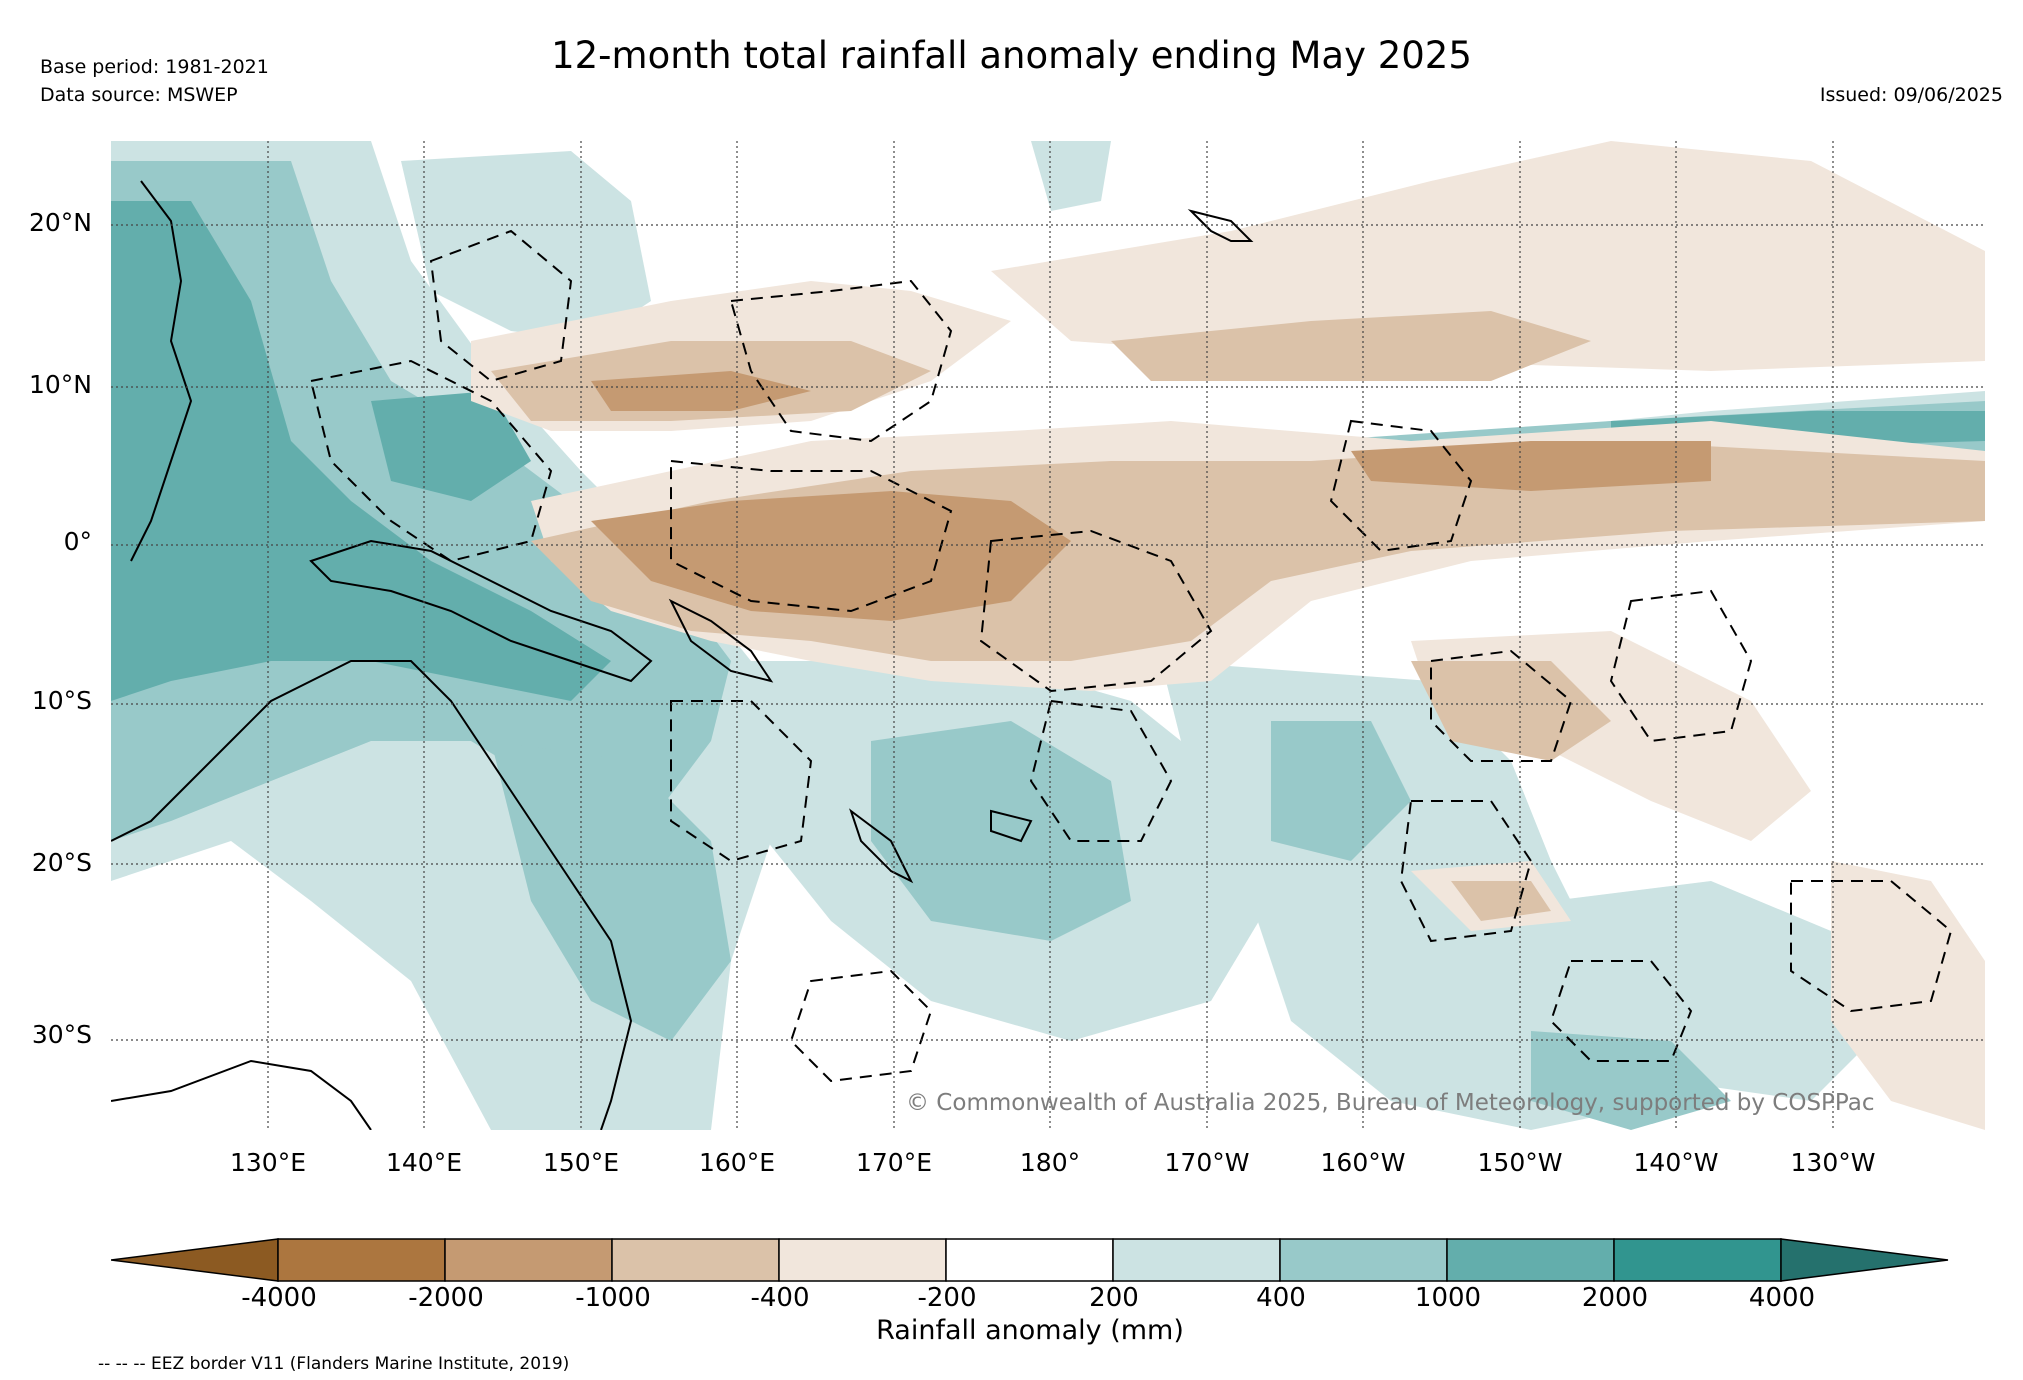 This screenshot has width=2023, height=1380. What do you see at coordinates (139, 95) in the screenshot?
I see `data-source-label: Data source: MSWEP` at bounding box center [139, 95].